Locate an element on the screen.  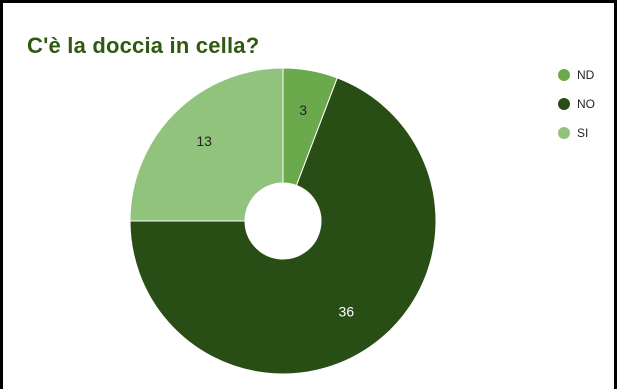
data-label-no: 36 is located at coordinates (347, 311).